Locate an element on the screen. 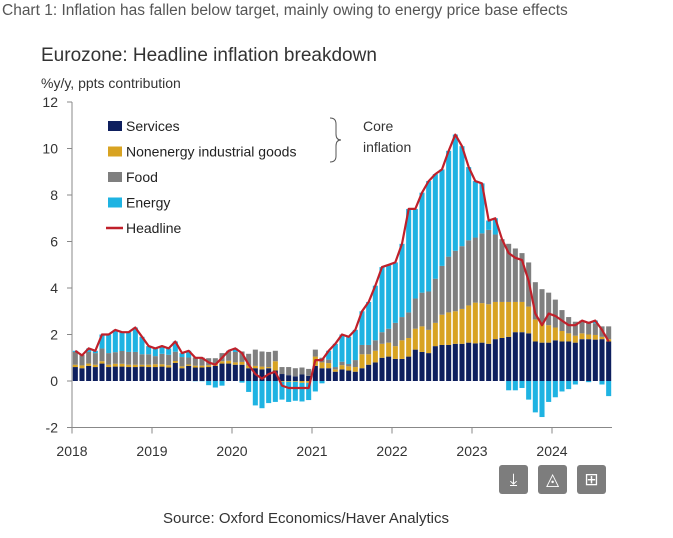 This screenshot has width=673, height=538. add-to-board-button: ⊞ is located at coordinates (591, 479).